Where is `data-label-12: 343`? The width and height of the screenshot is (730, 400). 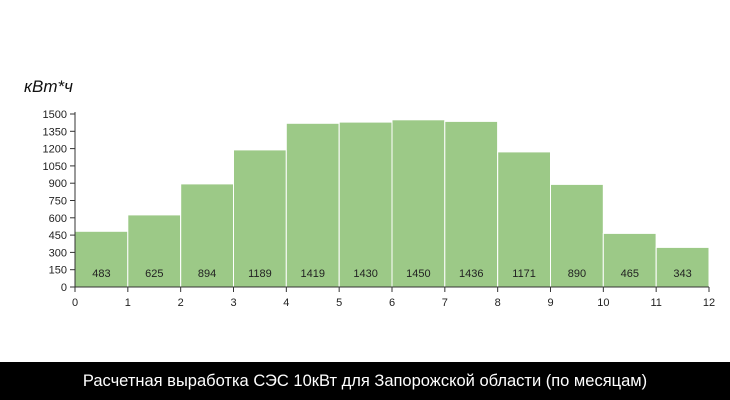
data-label-12: 343 is located at coordinates (682, 274).